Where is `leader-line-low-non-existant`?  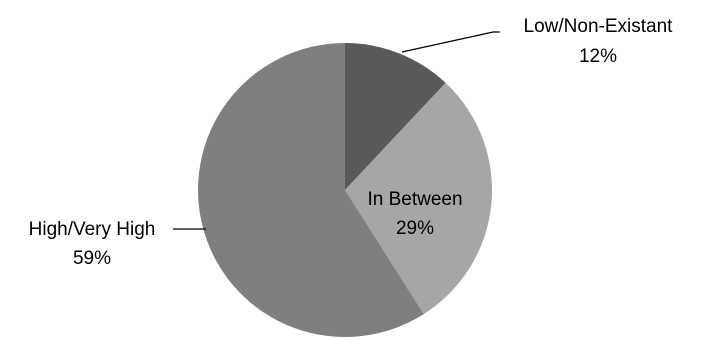 leader-line-low-non-existant is located at coordinates (450, 42).